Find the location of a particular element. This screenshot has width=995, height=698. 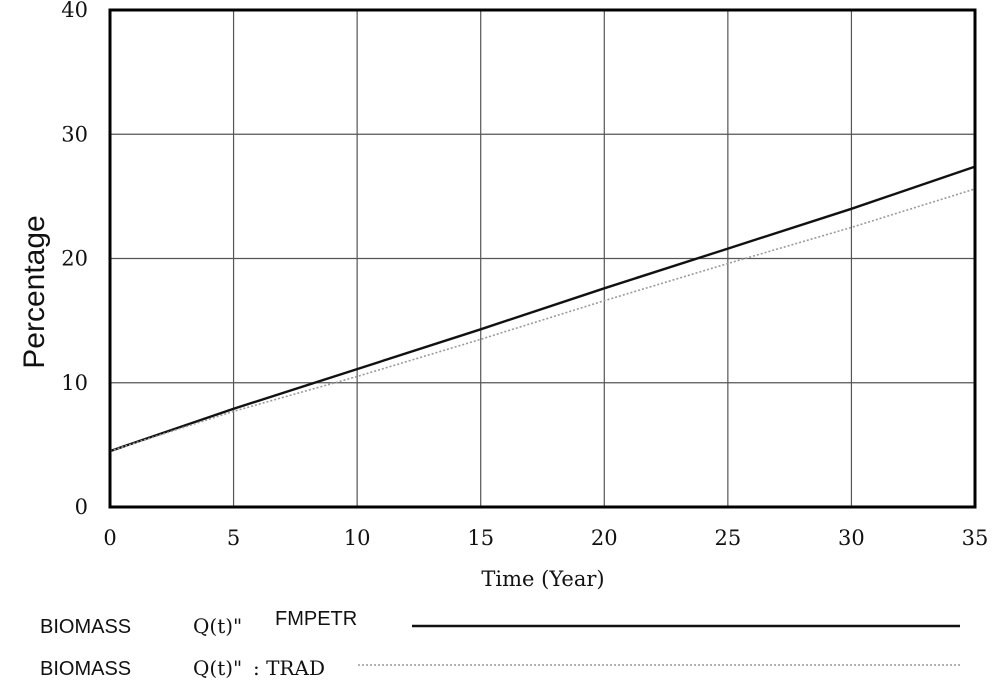

x-tick-label: 35 is located at coordinates (975, 538).